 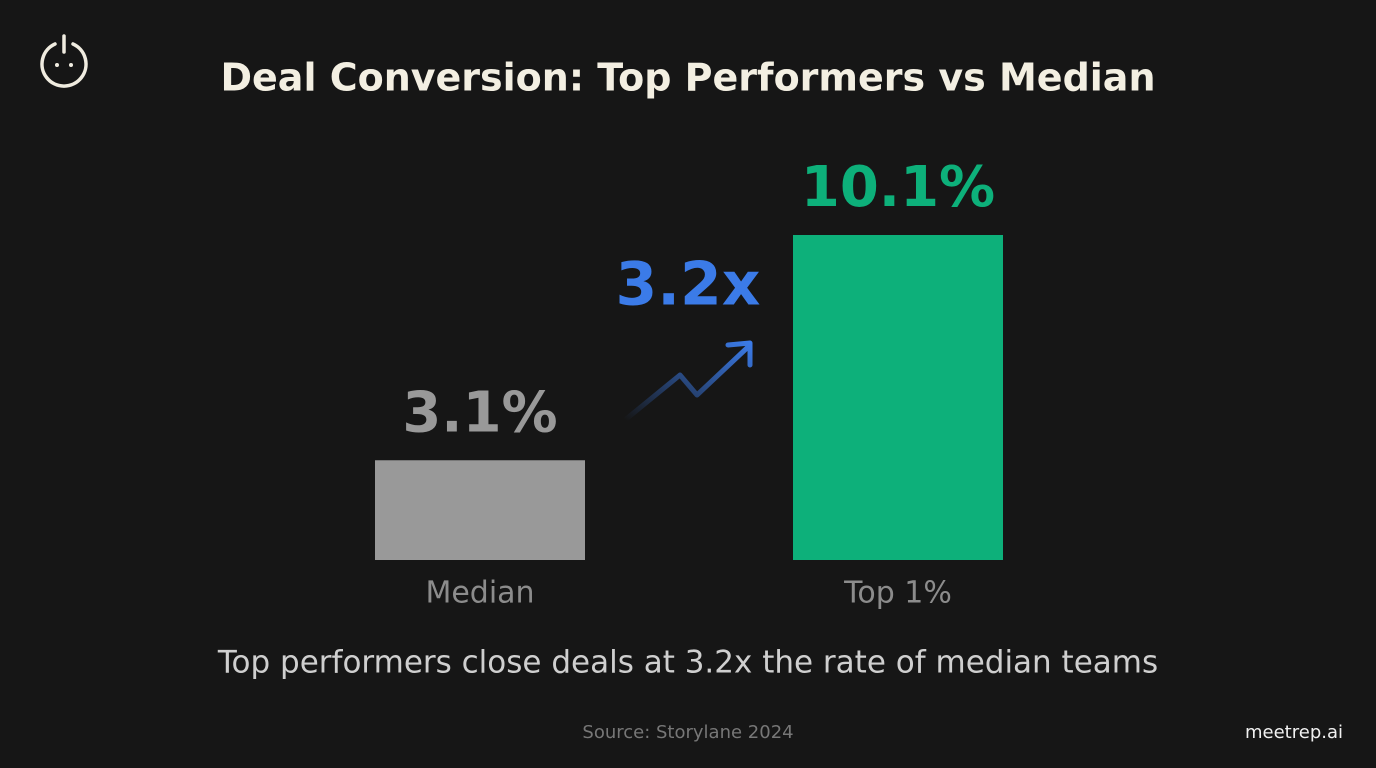 I want to click on trend-arrow, so click(x=687, y=381).